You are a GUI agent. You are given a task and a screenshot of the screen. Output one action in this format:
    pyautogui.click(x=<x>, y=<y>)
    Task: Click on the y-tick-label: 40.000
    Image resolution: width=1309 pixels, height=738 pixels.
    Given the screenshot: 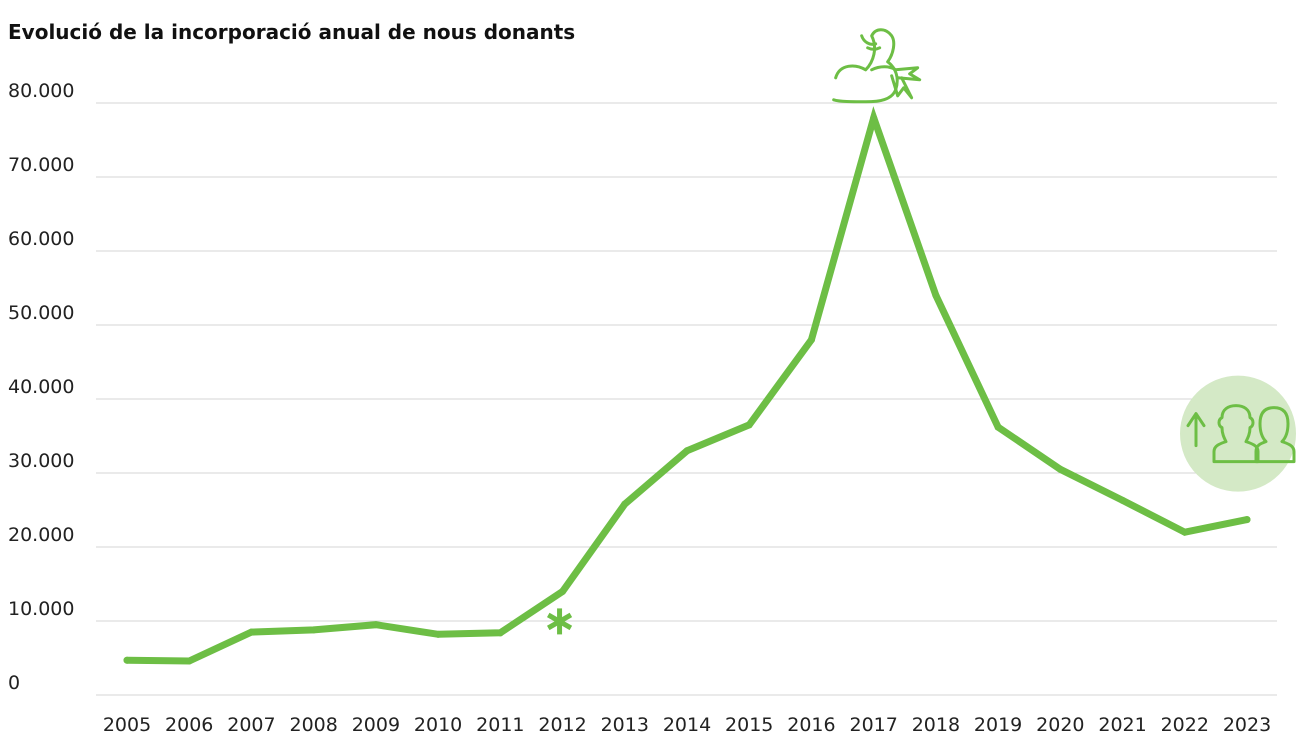 What is the action you would take?
    pyautogui.click(x=41, y=387)
    